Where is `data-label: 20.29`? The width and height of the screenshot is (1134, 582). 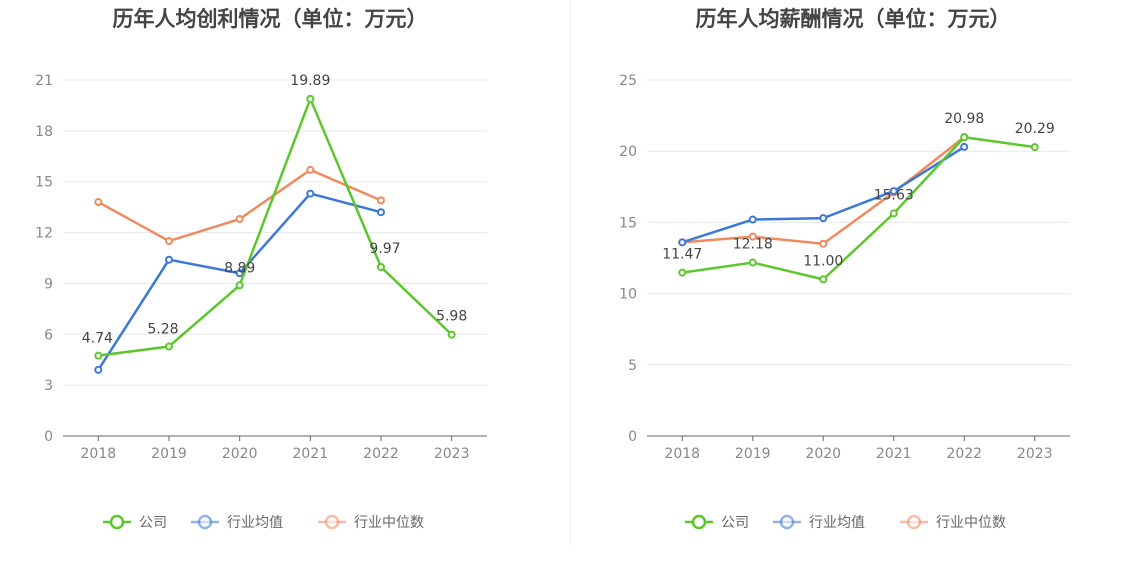
data-label: 20.29 is located at coordinates (1035, 129).